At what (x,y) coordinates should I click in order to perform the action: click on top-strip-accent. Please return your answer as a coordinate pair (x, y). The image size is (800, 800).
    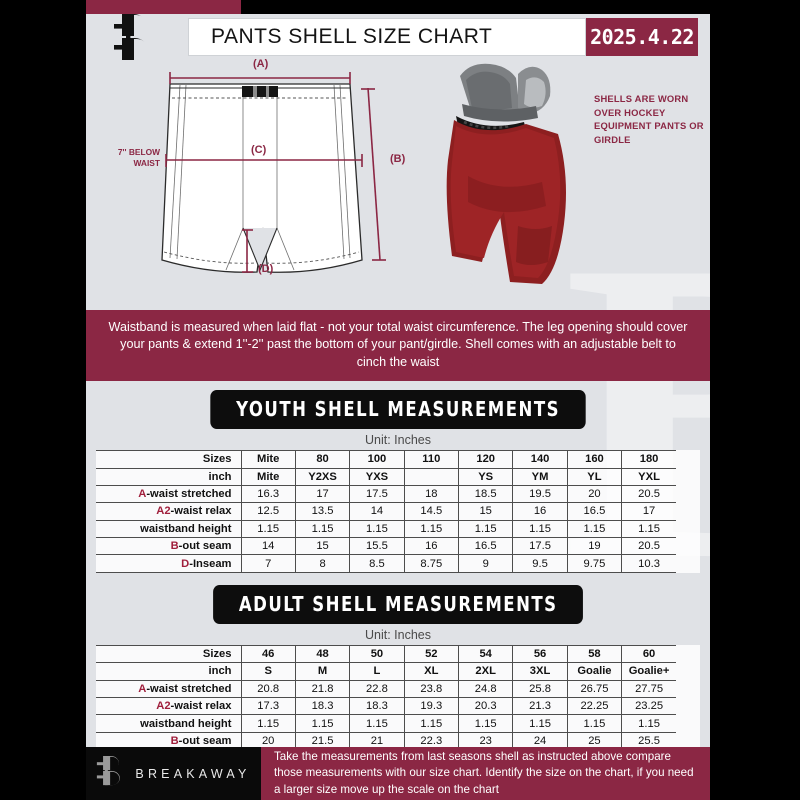
    Looking at the image, I should click on (163, 7).